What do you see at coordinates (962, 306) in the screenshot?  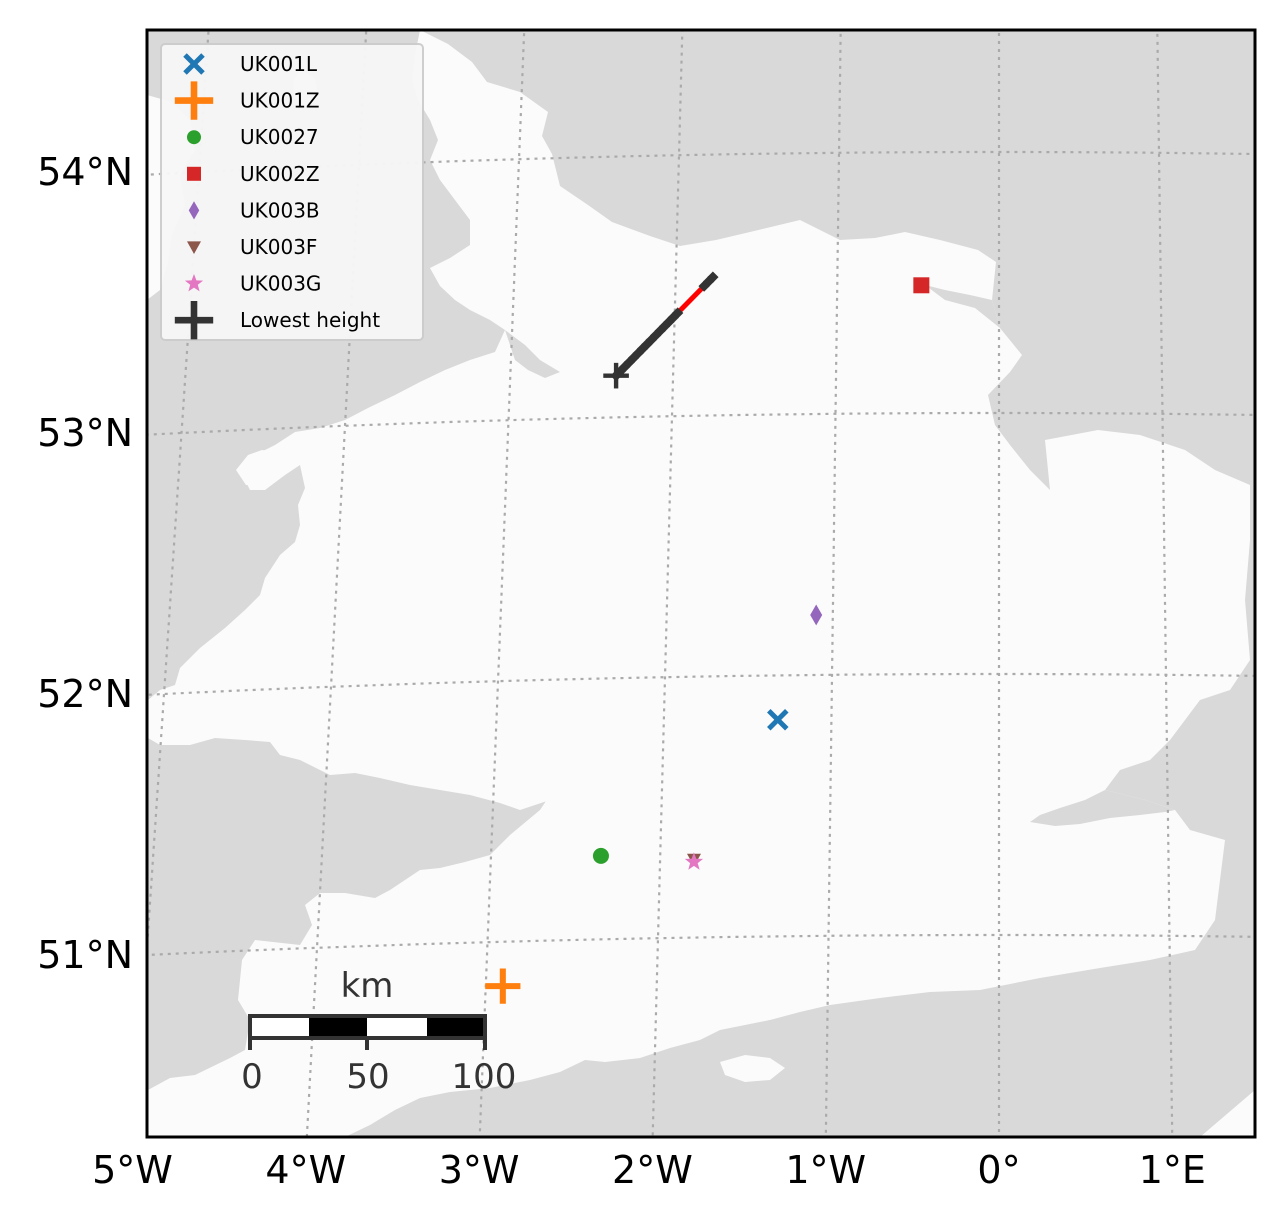 I see `humber-estuary` at bounding box center [962, 306].